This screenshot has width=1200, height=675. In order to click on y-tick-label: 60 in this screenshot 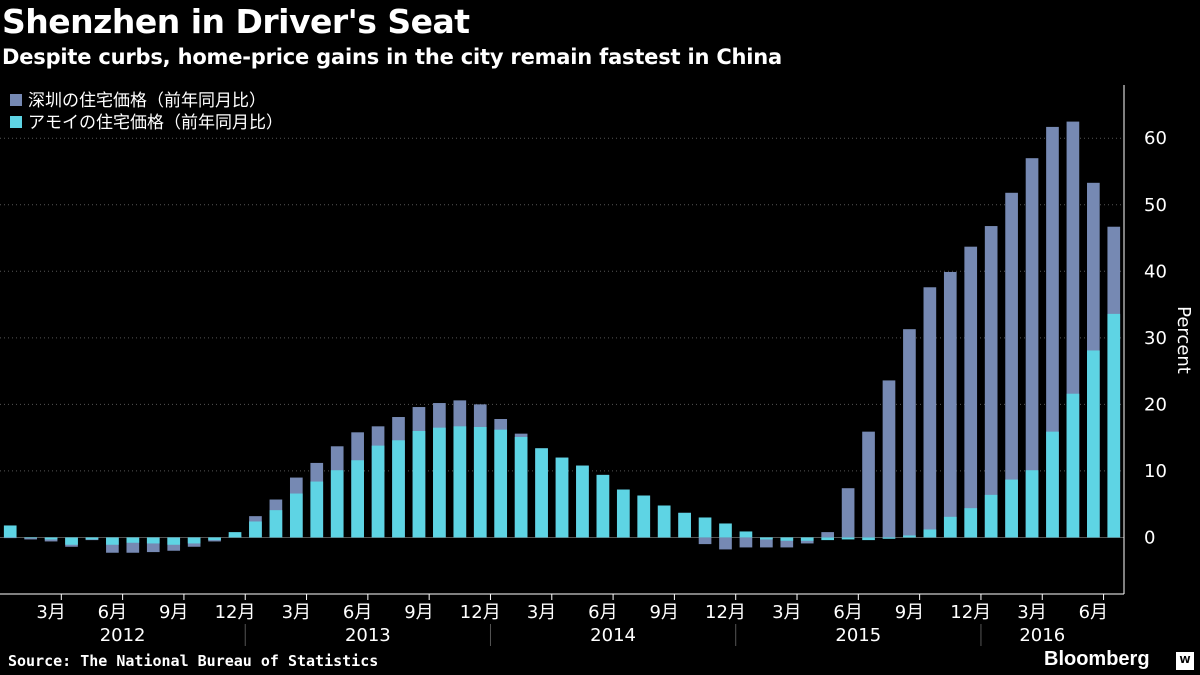, I will do `click(1155, 138)`.